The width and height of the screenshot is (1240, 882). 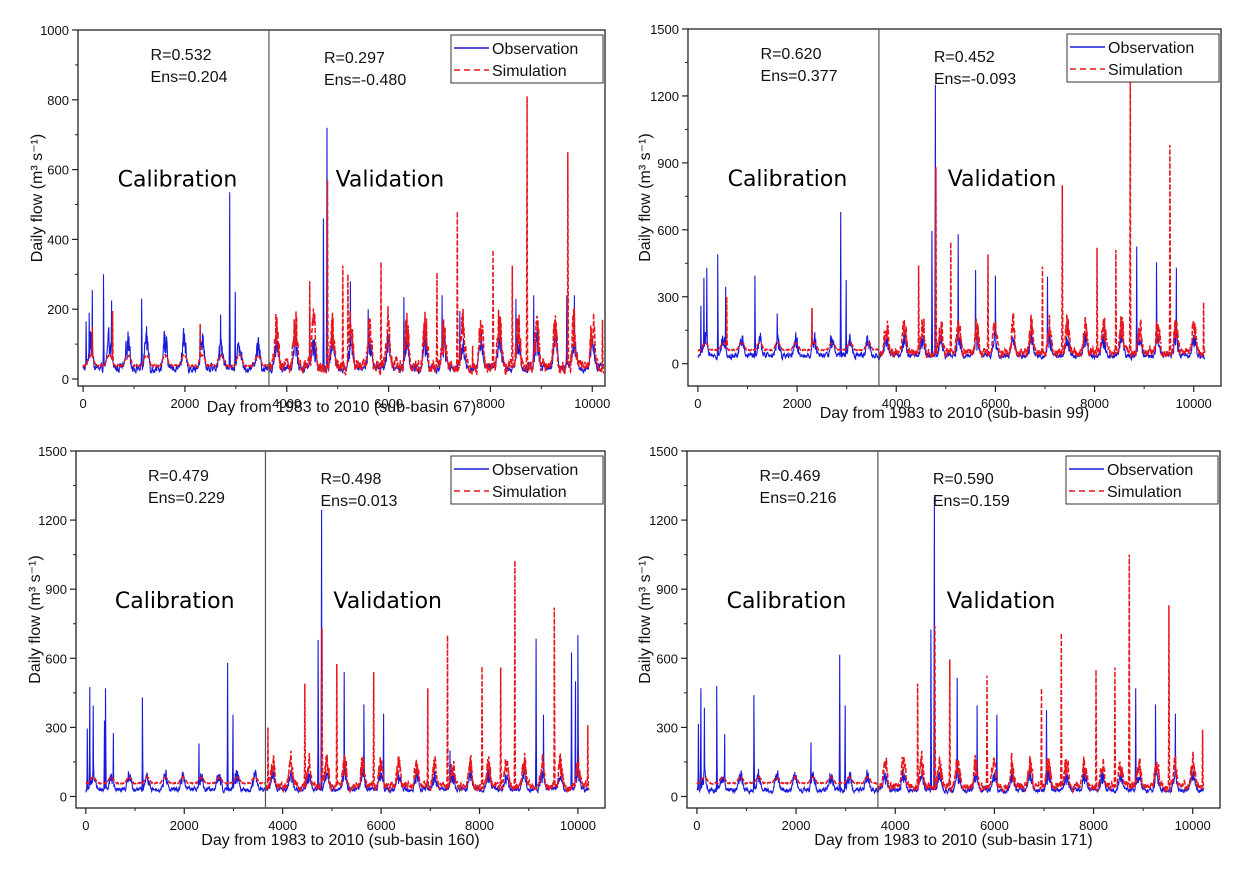 I want to click on validation-r-stat: R=0.297, so click(x=354, y=58).